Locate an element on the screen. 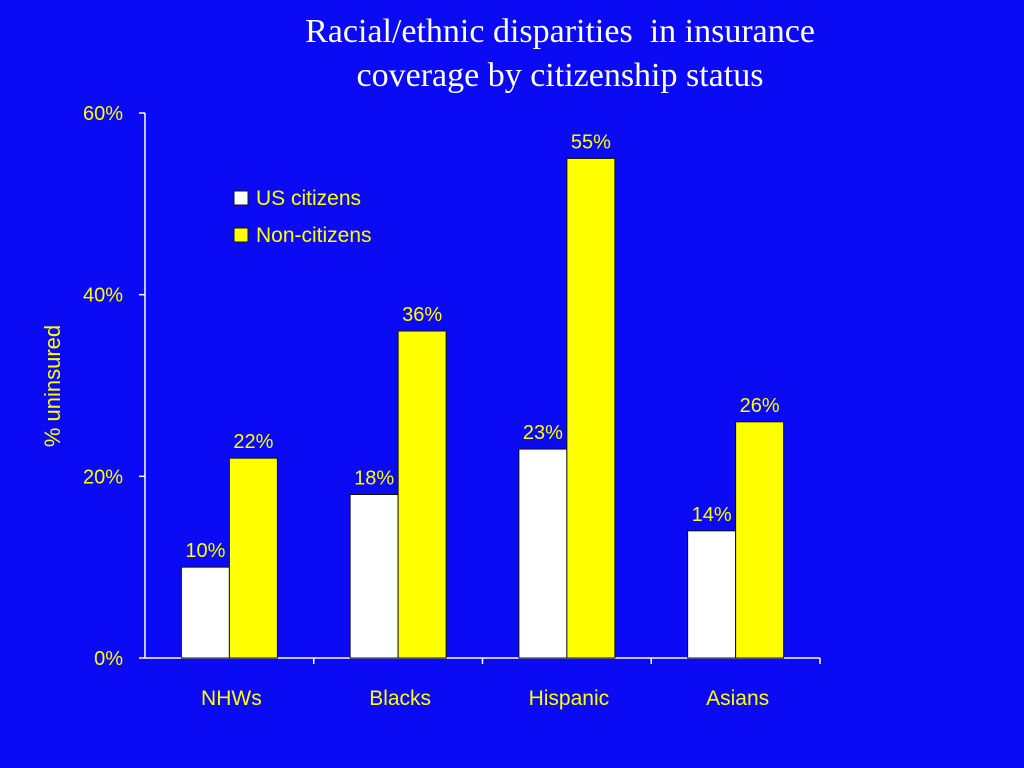 This screenshot has height=768, width=1024. data-label: 23% is located at coordinates (543, 433).